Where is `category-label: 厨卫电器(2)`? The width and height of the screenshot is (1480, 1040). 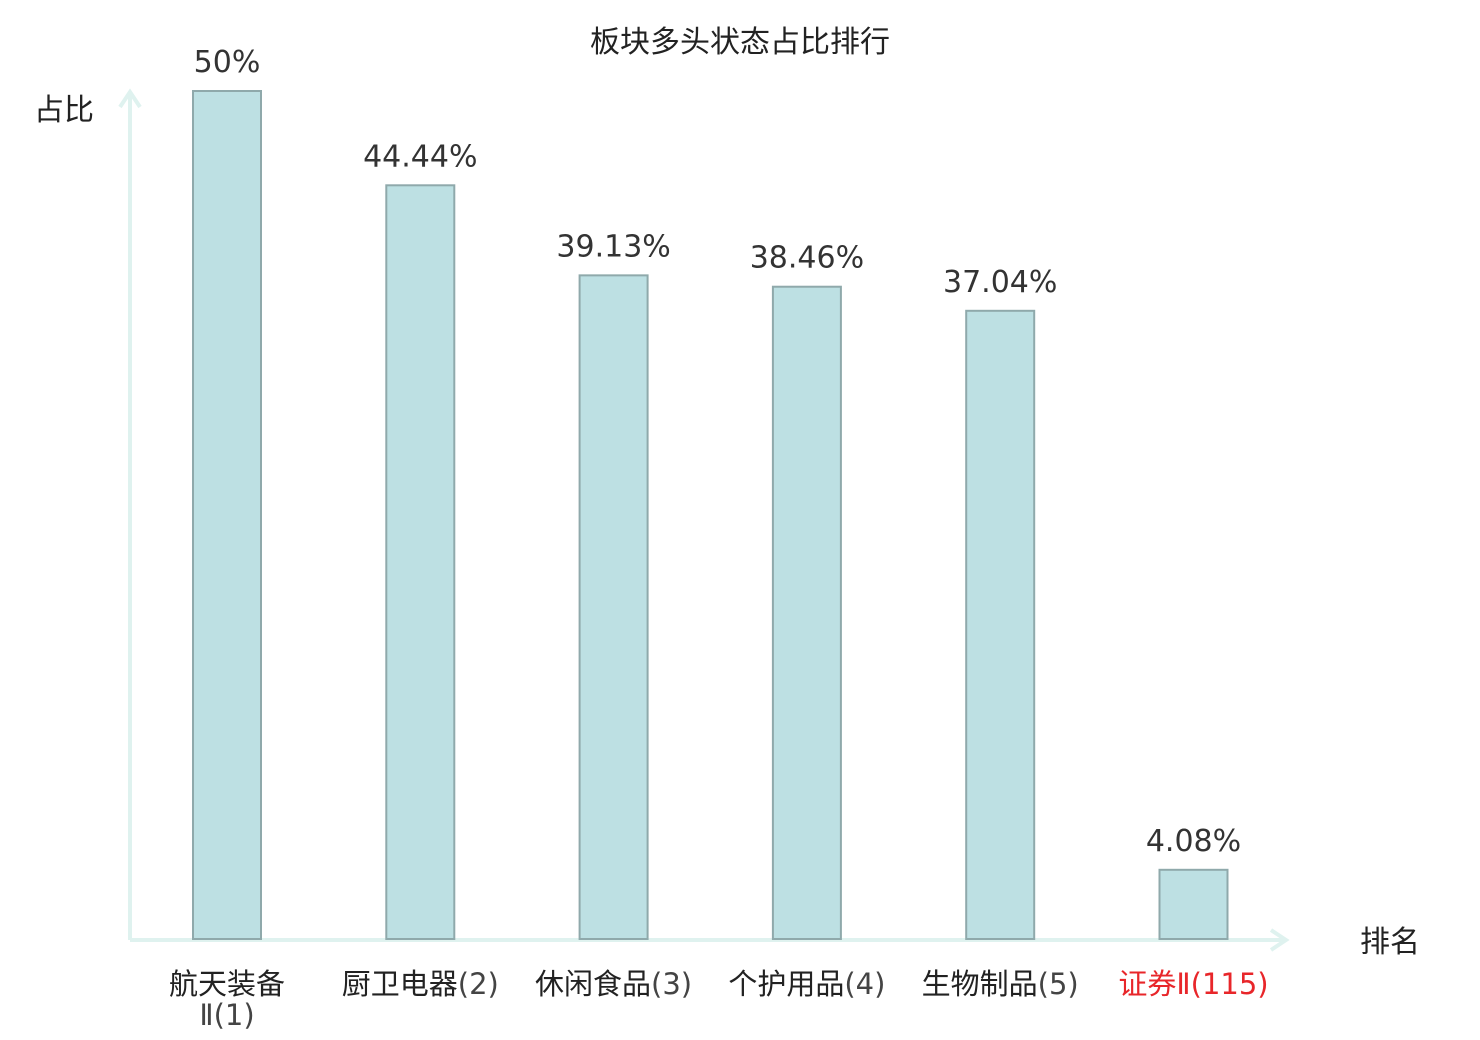
category-label: 厨卫电器(2) is located at coordinates (420, 984).